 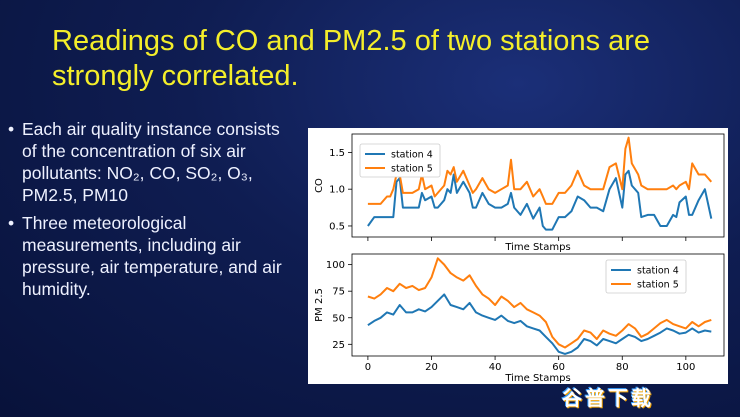 I want to click on watermark-logo: 谷普下载, so click(x=608, y=399).